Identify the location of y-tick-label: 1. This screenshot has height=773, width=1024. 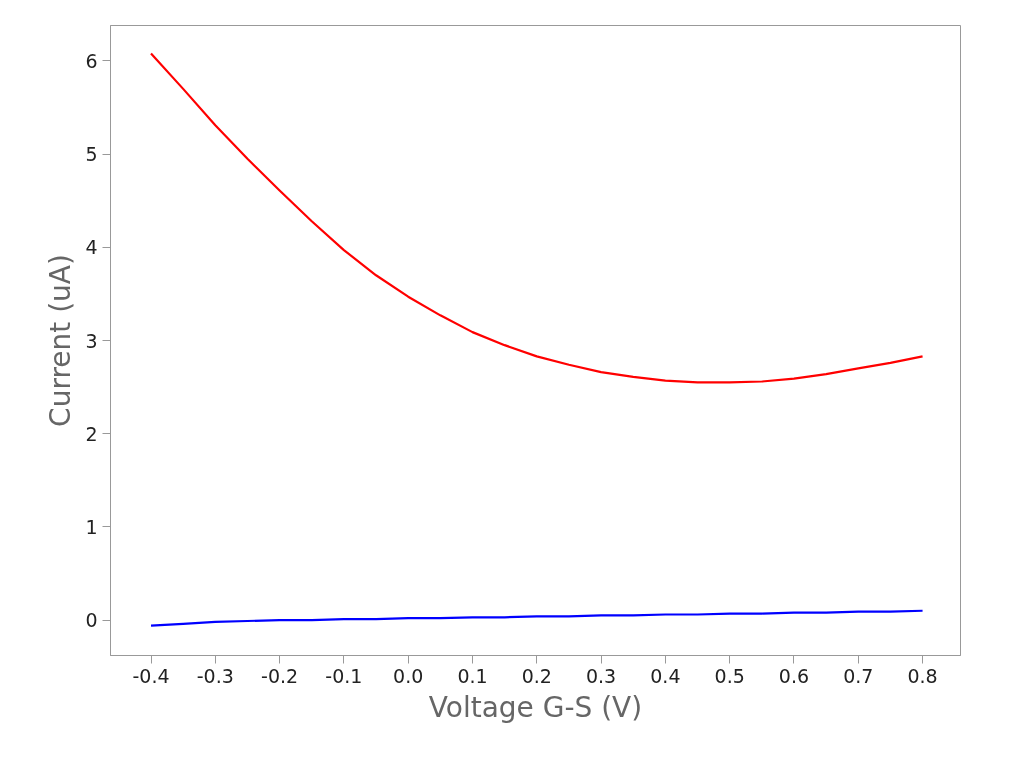
(91, 526).